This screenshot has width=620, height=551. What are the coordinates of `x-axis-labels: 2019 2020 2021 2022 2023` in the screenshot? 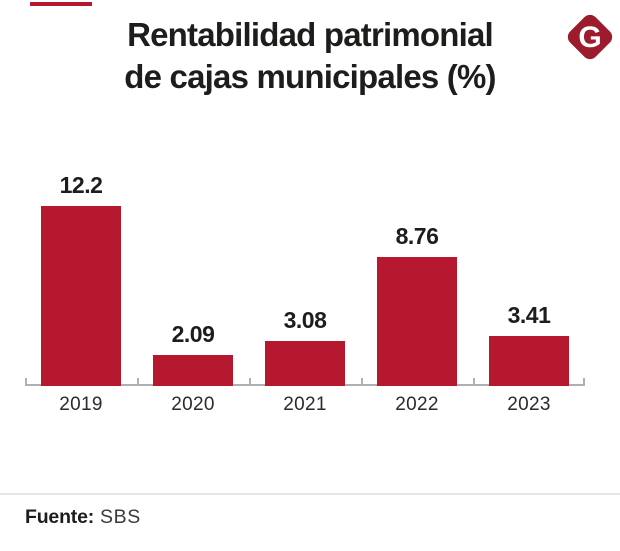 It's located at (305, 405).